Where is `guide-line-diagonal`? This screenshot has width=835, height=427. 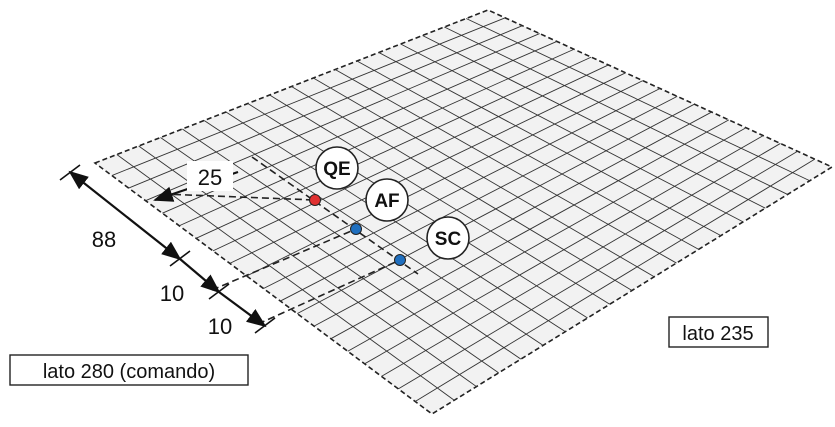
guide-line-diagonal is located at coordinates (335, 215).